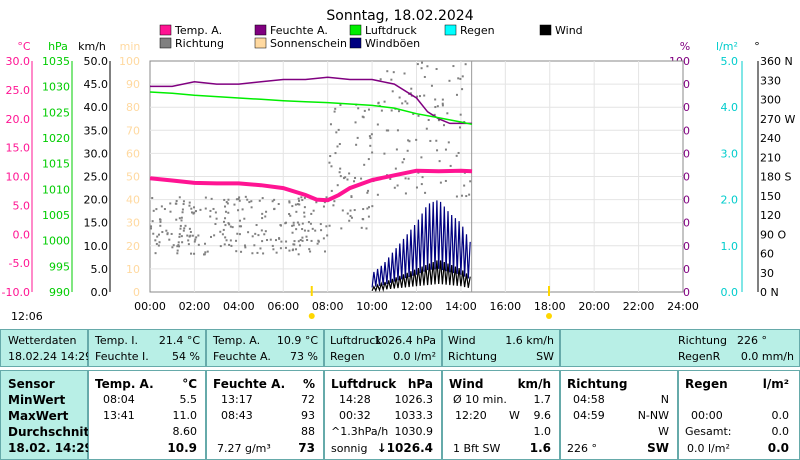 Image resolution: width=800 pixels, height=460 pixels. What do you see at coordinates (56, 87) in the screenshot?
I see `axis-tick-label: 1030` at bounding box center [56, 87].